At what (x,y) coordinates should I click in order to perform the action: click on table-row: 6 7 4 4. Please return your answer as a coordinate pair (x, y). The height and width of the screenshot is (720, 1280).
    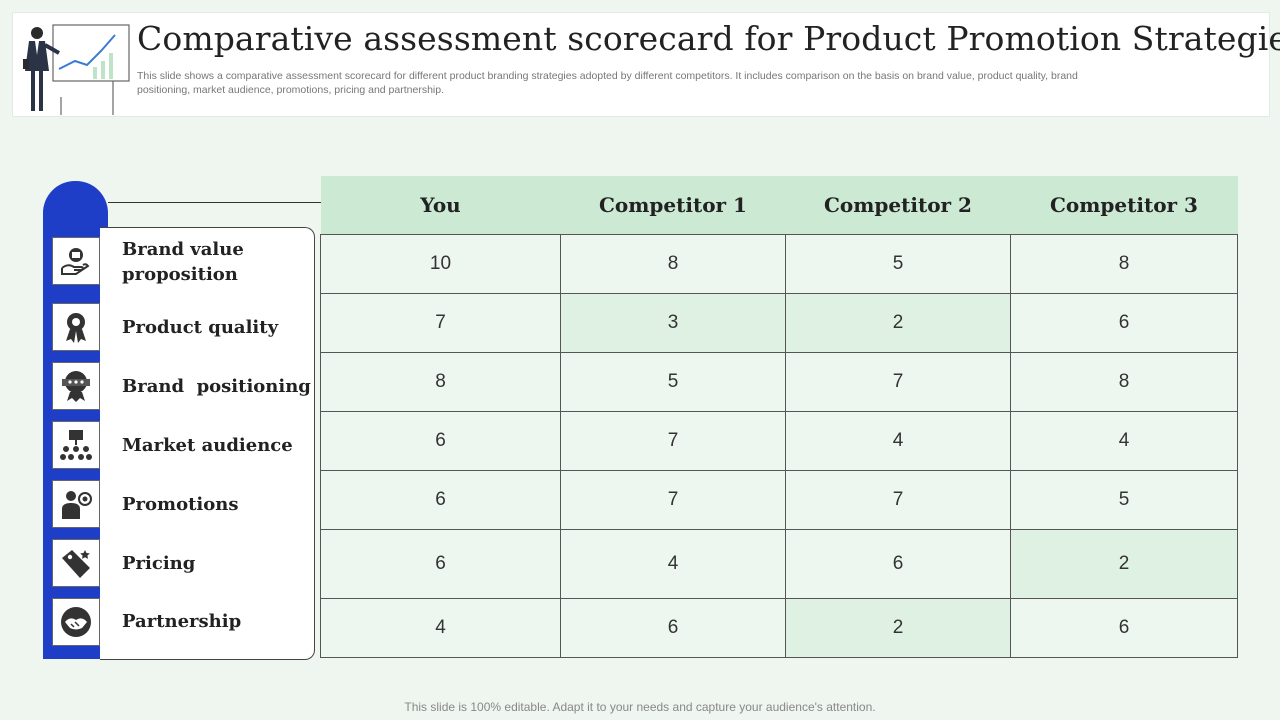
    Looking at the image, I should click on (779, 441).